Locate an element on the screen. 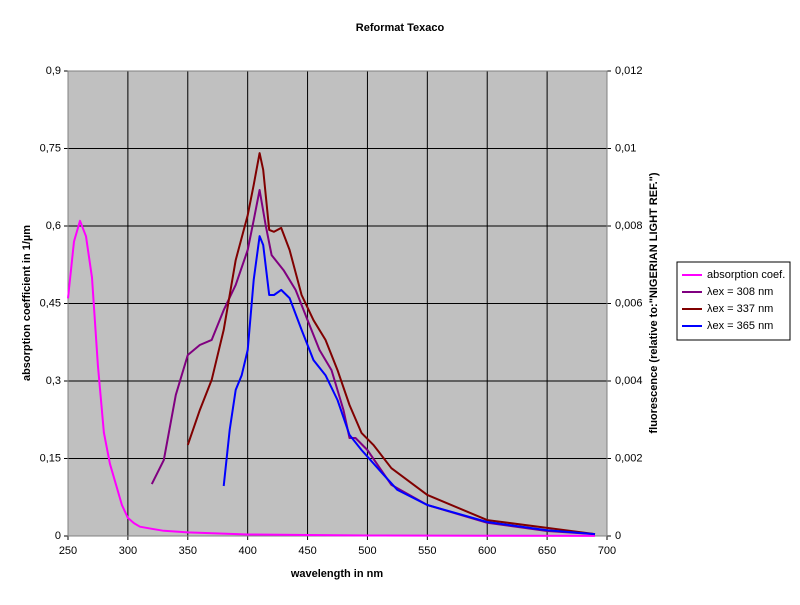 This screenshot has height=605, width=800. legend-label: absorption coef. is located at coordinates (746, 275).